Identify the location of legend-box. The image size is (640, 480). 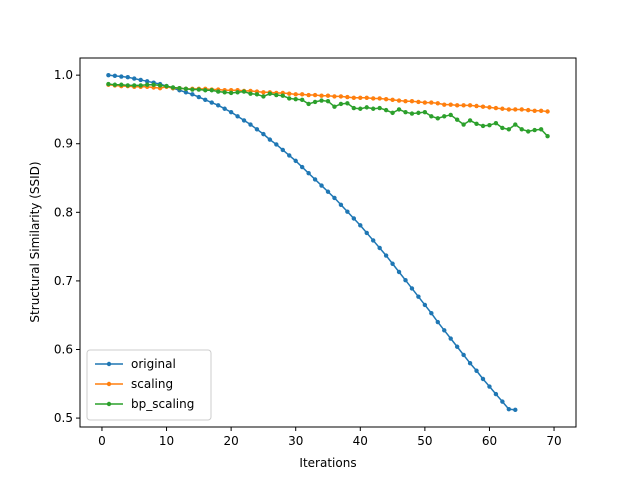
(149, 385).